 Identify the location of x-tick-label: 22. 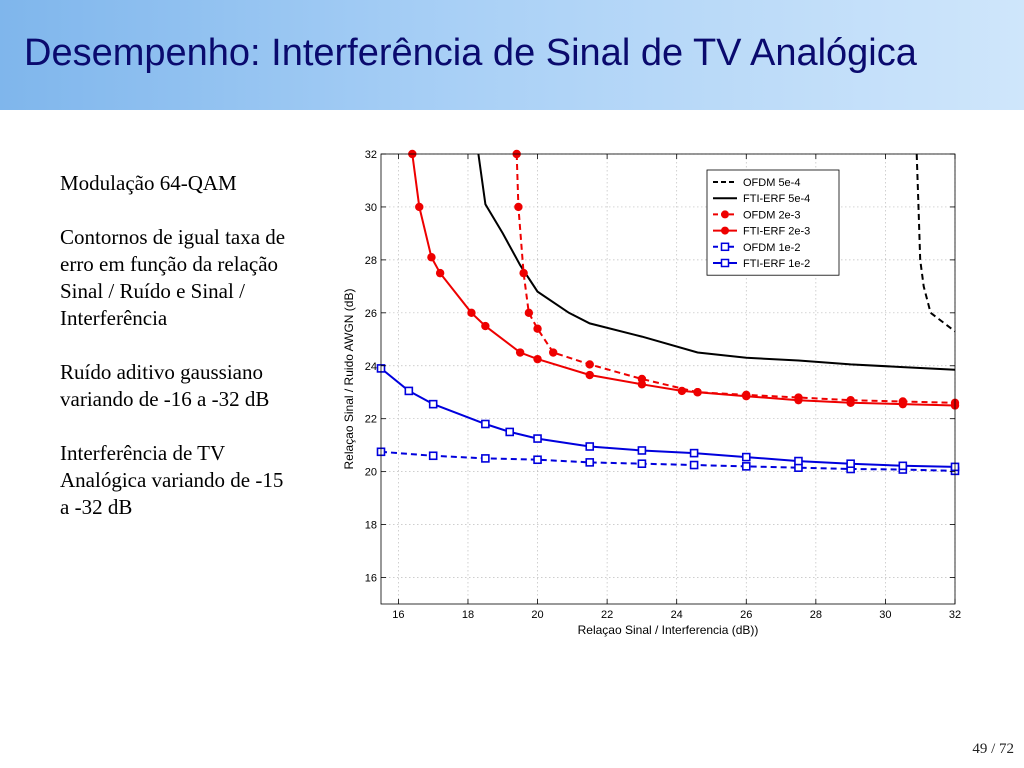
(607, 615).